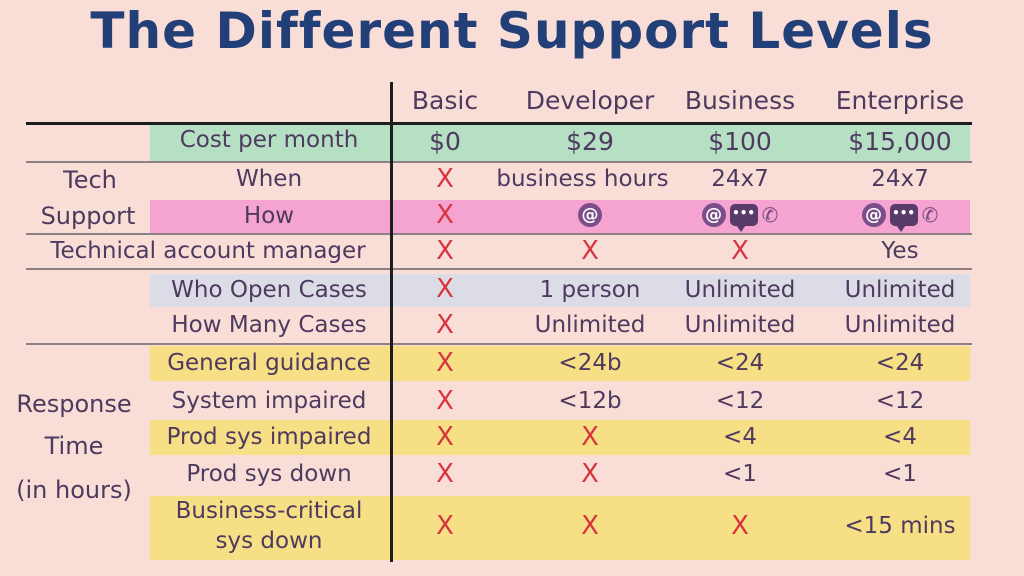 This screenshot has height=576, width=1024. What do you see at coordinates (74, 490) in the screenshot?
I see `group-inhours-label: (in hours)` at bounding box center [74, 490].